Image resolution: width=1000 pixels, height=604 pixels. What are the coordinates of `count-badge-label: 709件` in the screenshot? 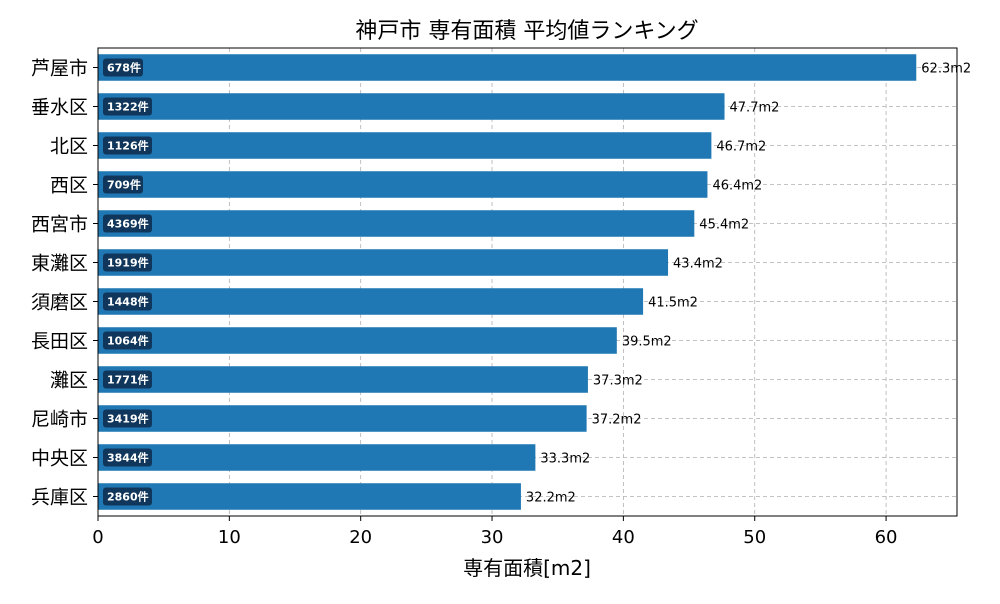 It's located at (124, 185).